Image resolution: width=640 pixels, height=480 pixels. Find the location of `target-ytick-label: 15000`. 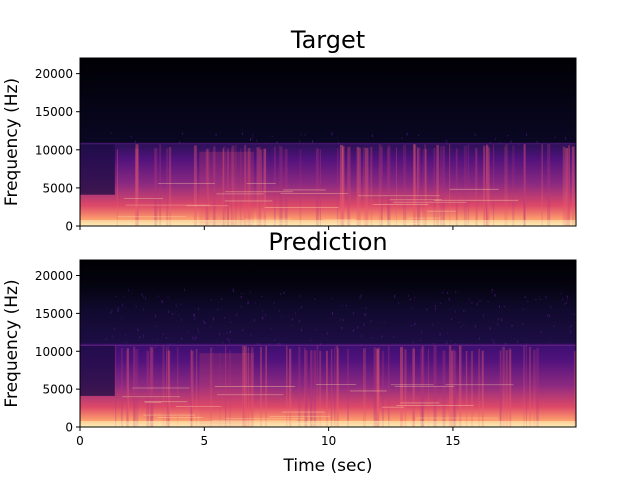

target-ytick-label: 15000 is located at coordinates (54, 112).